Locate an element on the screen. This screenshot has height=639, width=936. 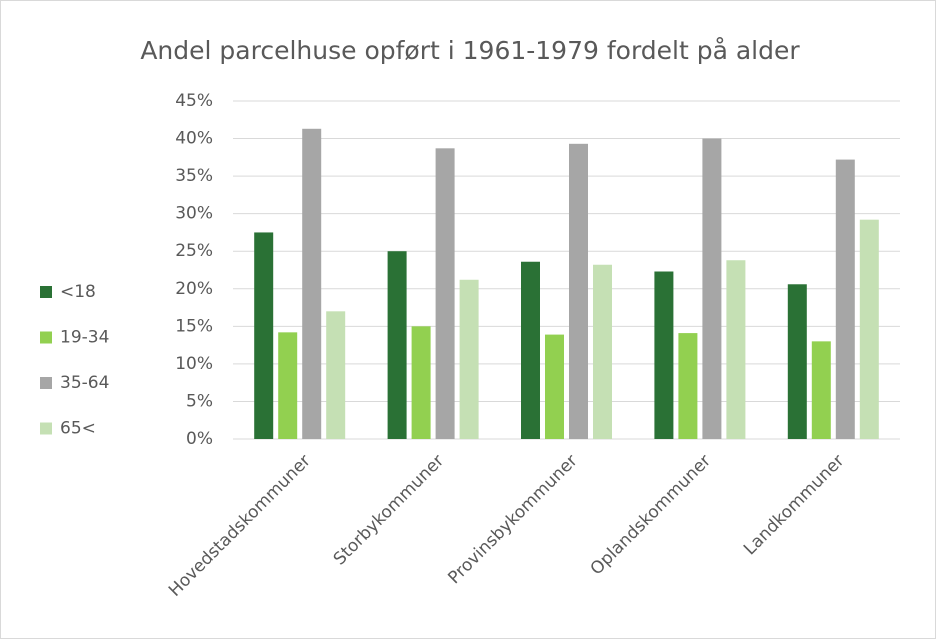
legend-label: 35-64 is located at coordinates (84, 383).